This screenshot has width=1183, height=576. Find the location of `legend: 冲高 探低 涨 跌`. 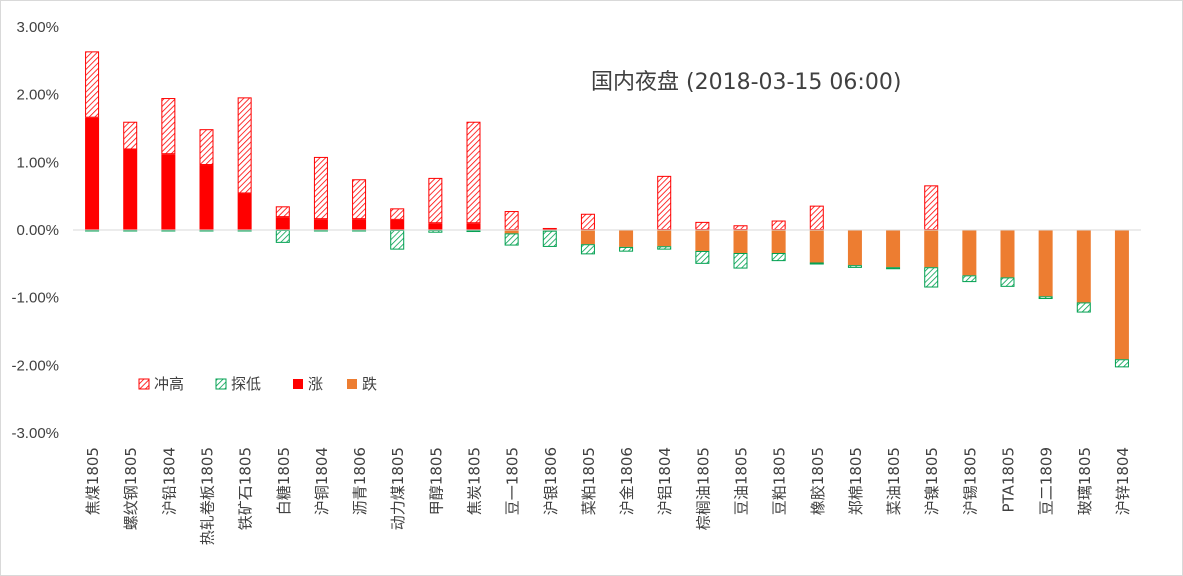

legend: 冲高 探低 涨 跌 is located at coordinates (257, 384).